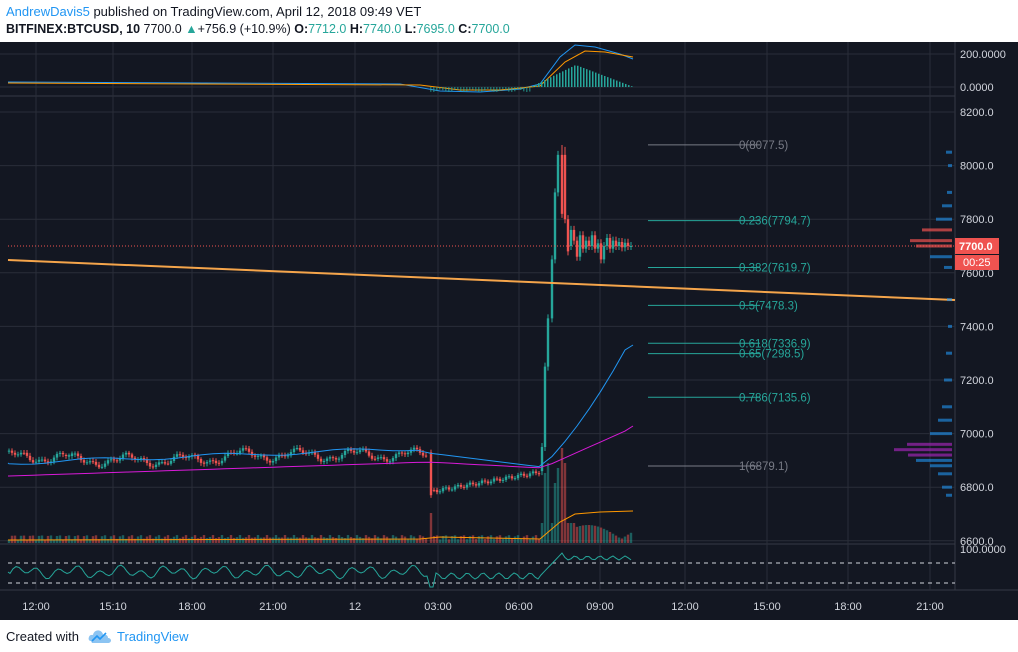  I want to click on low-value: 7695.0, so click(435, 29).